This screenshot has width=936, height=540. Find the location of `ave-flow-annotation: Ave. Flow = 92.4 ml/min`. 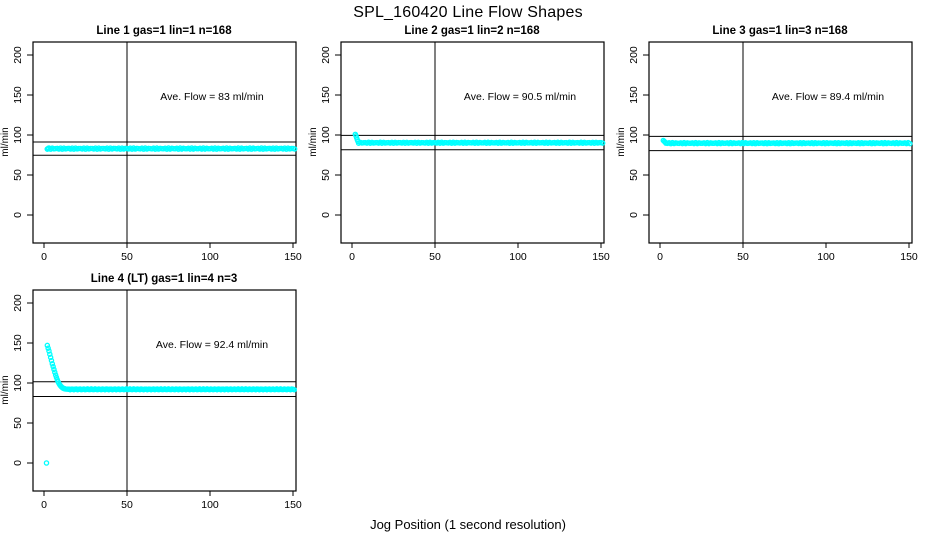

ave-flow-annotation: Ave. Flow = 92.4 ml/min is located at coordinates (212, 345).